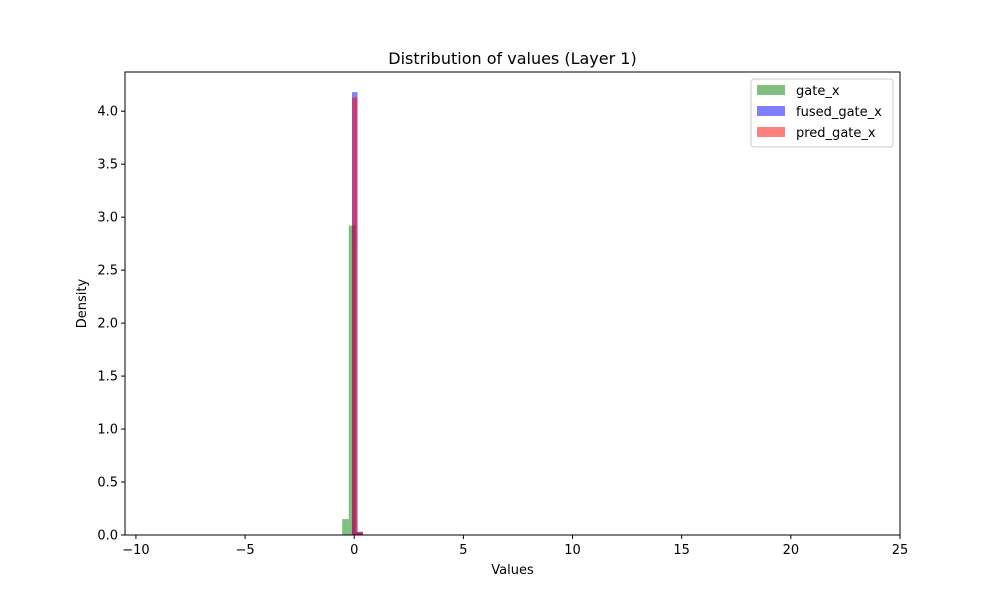 The width and height of the screenshot is (1000, 604). I want to click on y-tick-label: 0.0, so click(107, 536).